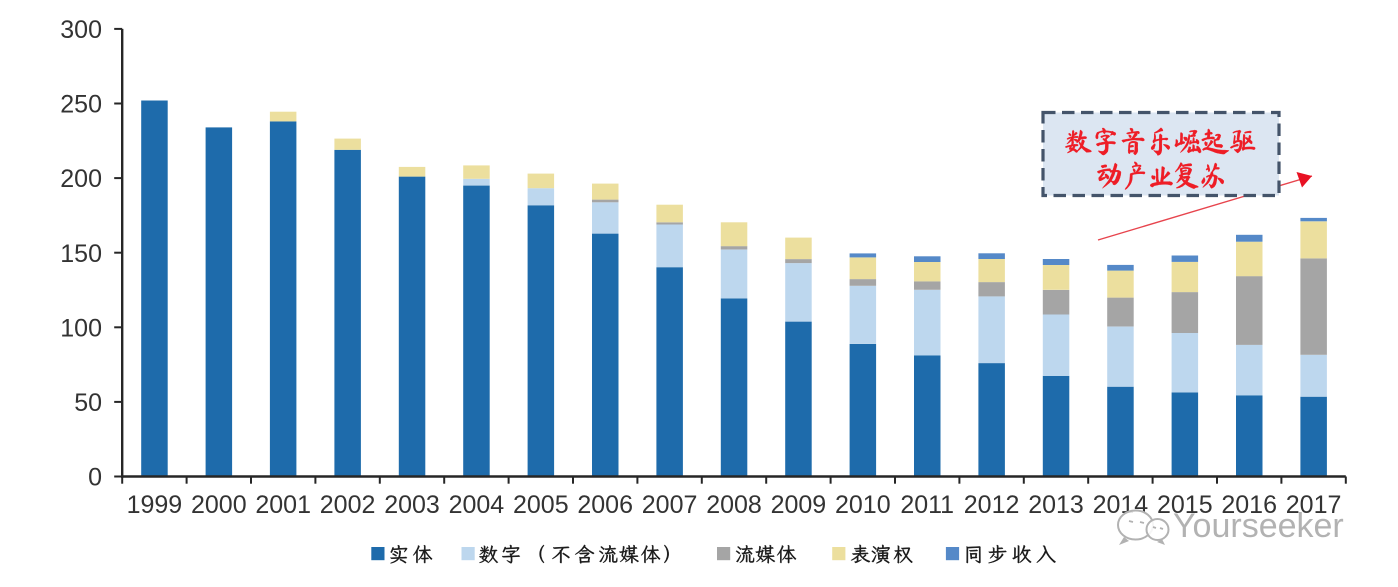 This screenshot has height=587, width=1398. What do you see at coordinates (95, 478) in the screenshot?
I see `svg-text: 0` at bounding box center [95, 478].